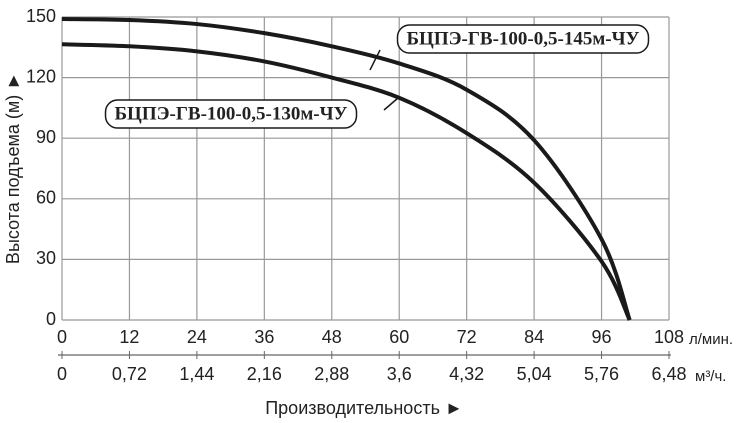 Image resolution: width=750 pixels, height=423 pixels. Describe the element at coordinates (264, 374) in the screenshot. I see `x2-tick-label: 2,16` at that location.